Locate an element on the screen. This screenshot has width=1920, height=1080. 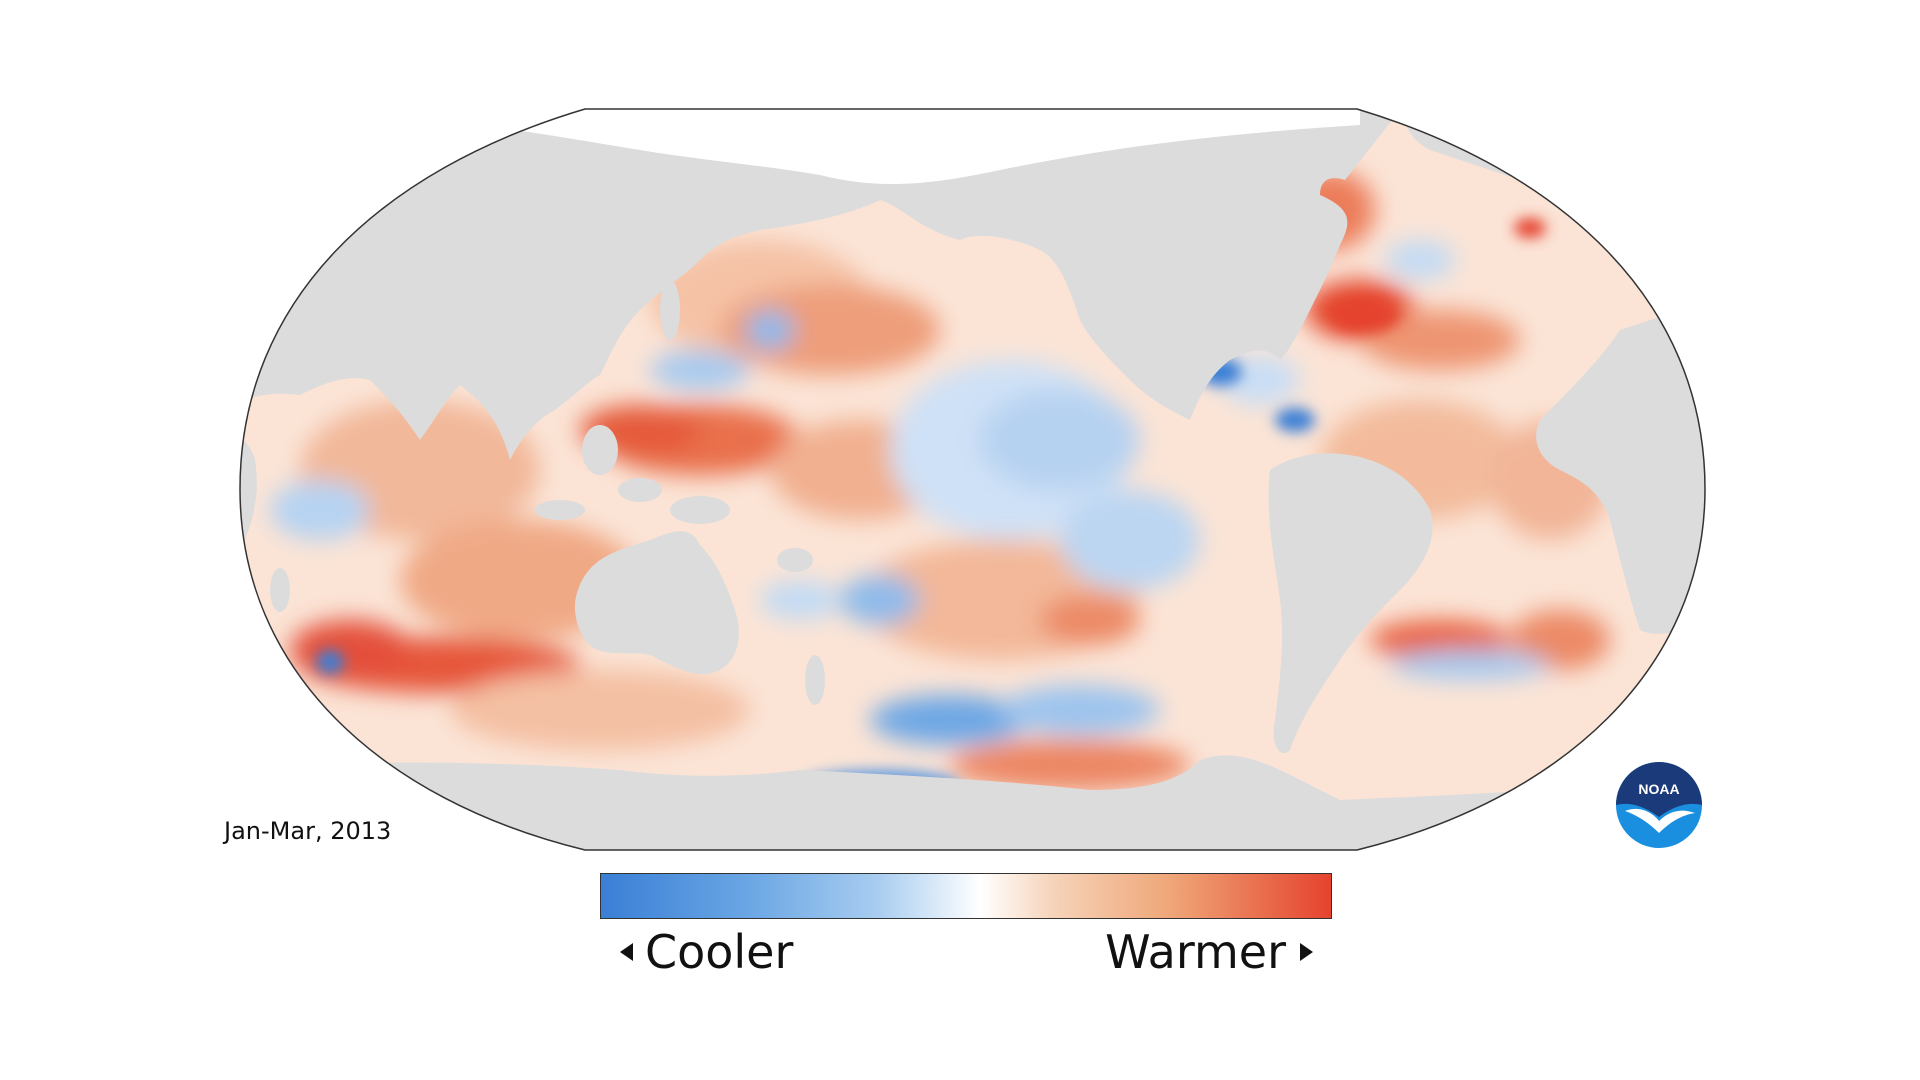
legend-color-bar is located at coordinates (966, 896).